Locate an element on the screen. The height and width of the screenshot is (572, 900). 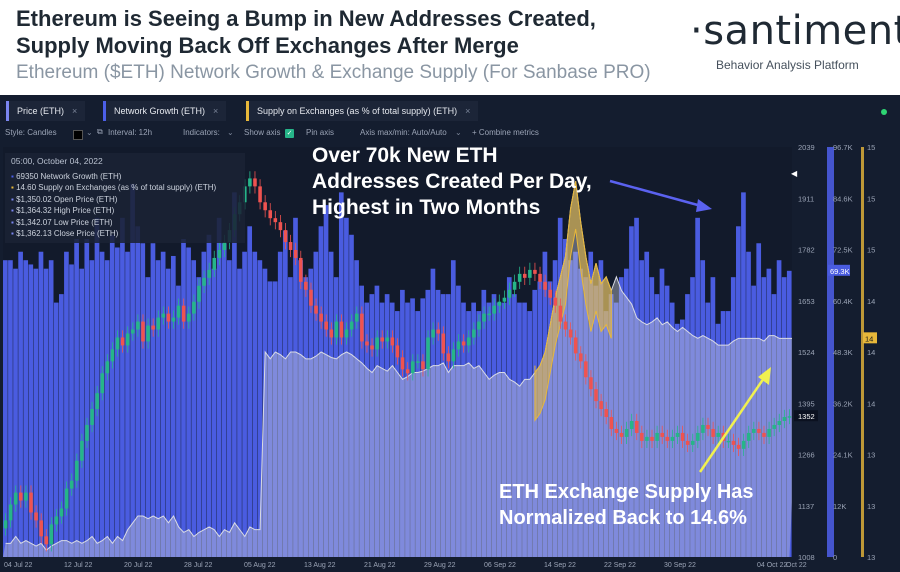
indicators-selector: Indicators: is located at coordinates (201, 132).